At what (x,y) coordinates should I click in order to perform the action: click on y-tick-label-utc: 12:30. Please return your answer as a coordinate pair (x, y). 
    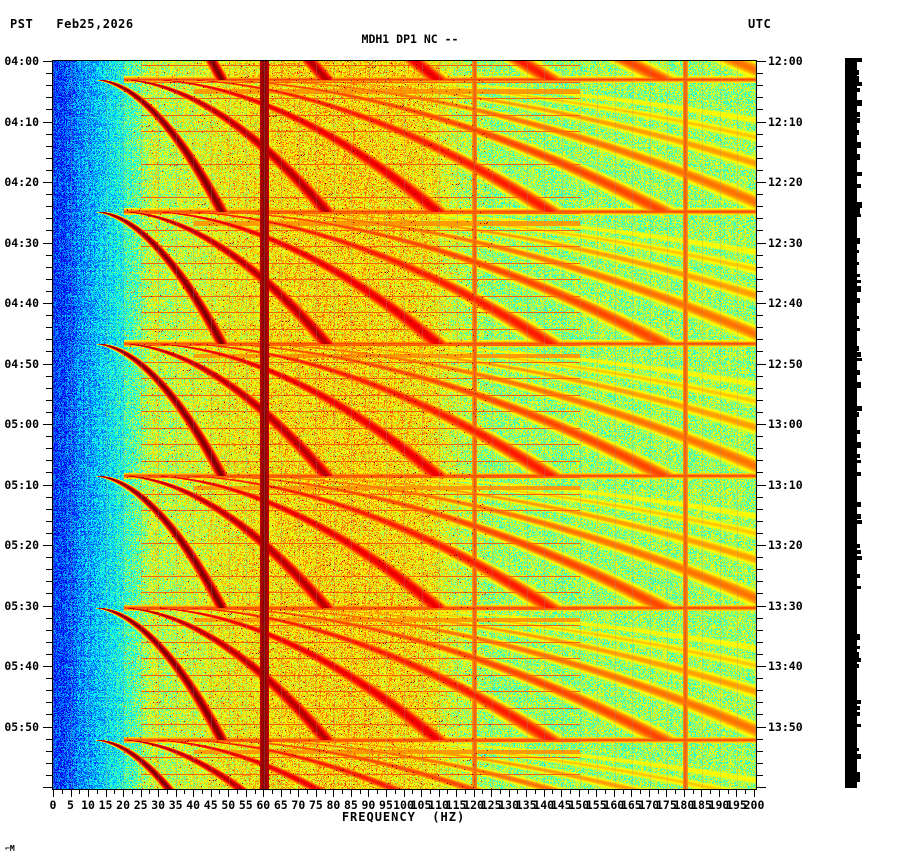
    Looking at the image, I should click on (785, 242).